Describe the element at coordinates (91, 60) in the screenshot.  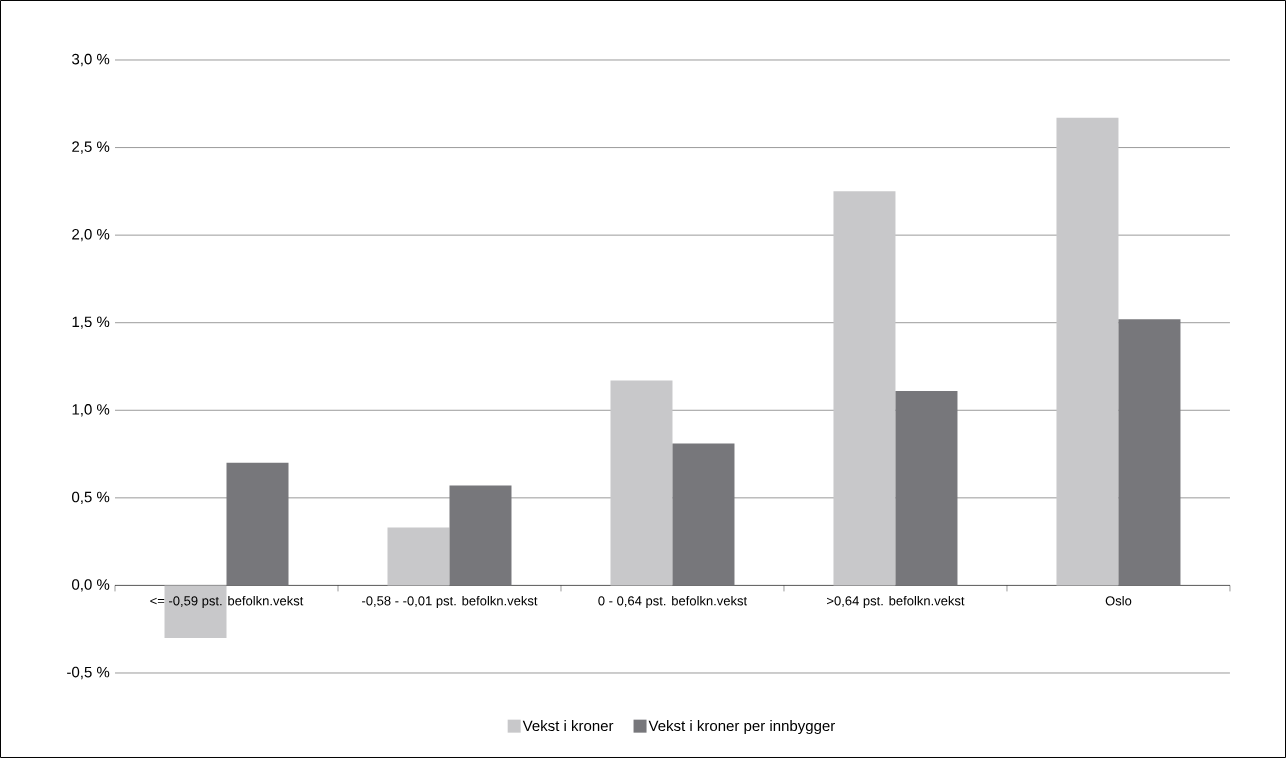
I see `y-tick-label: 3,0 %` at that location.